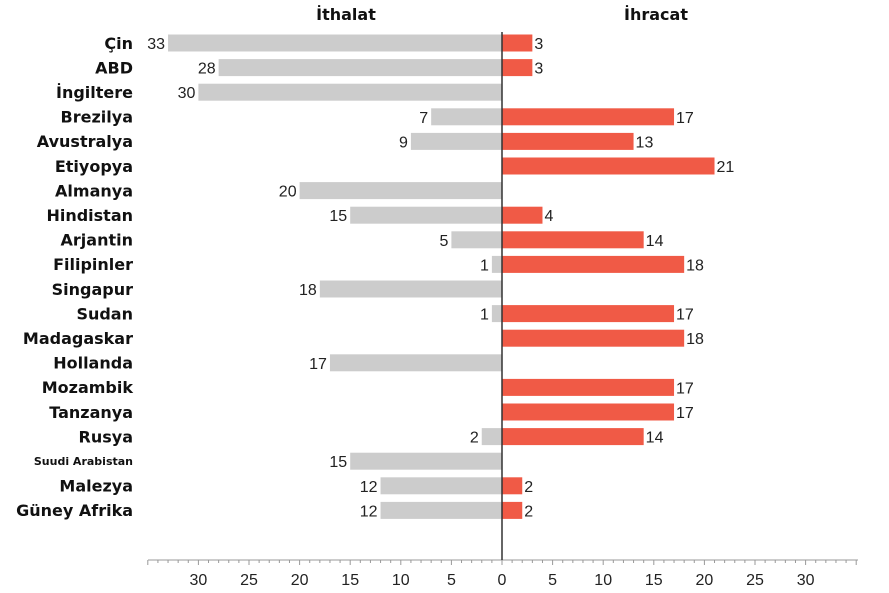 This screenshot has height=593, width=889. Describe the element at coordinates (92, 289) in the screenshot. I see `category-label: Singapur` at that location.